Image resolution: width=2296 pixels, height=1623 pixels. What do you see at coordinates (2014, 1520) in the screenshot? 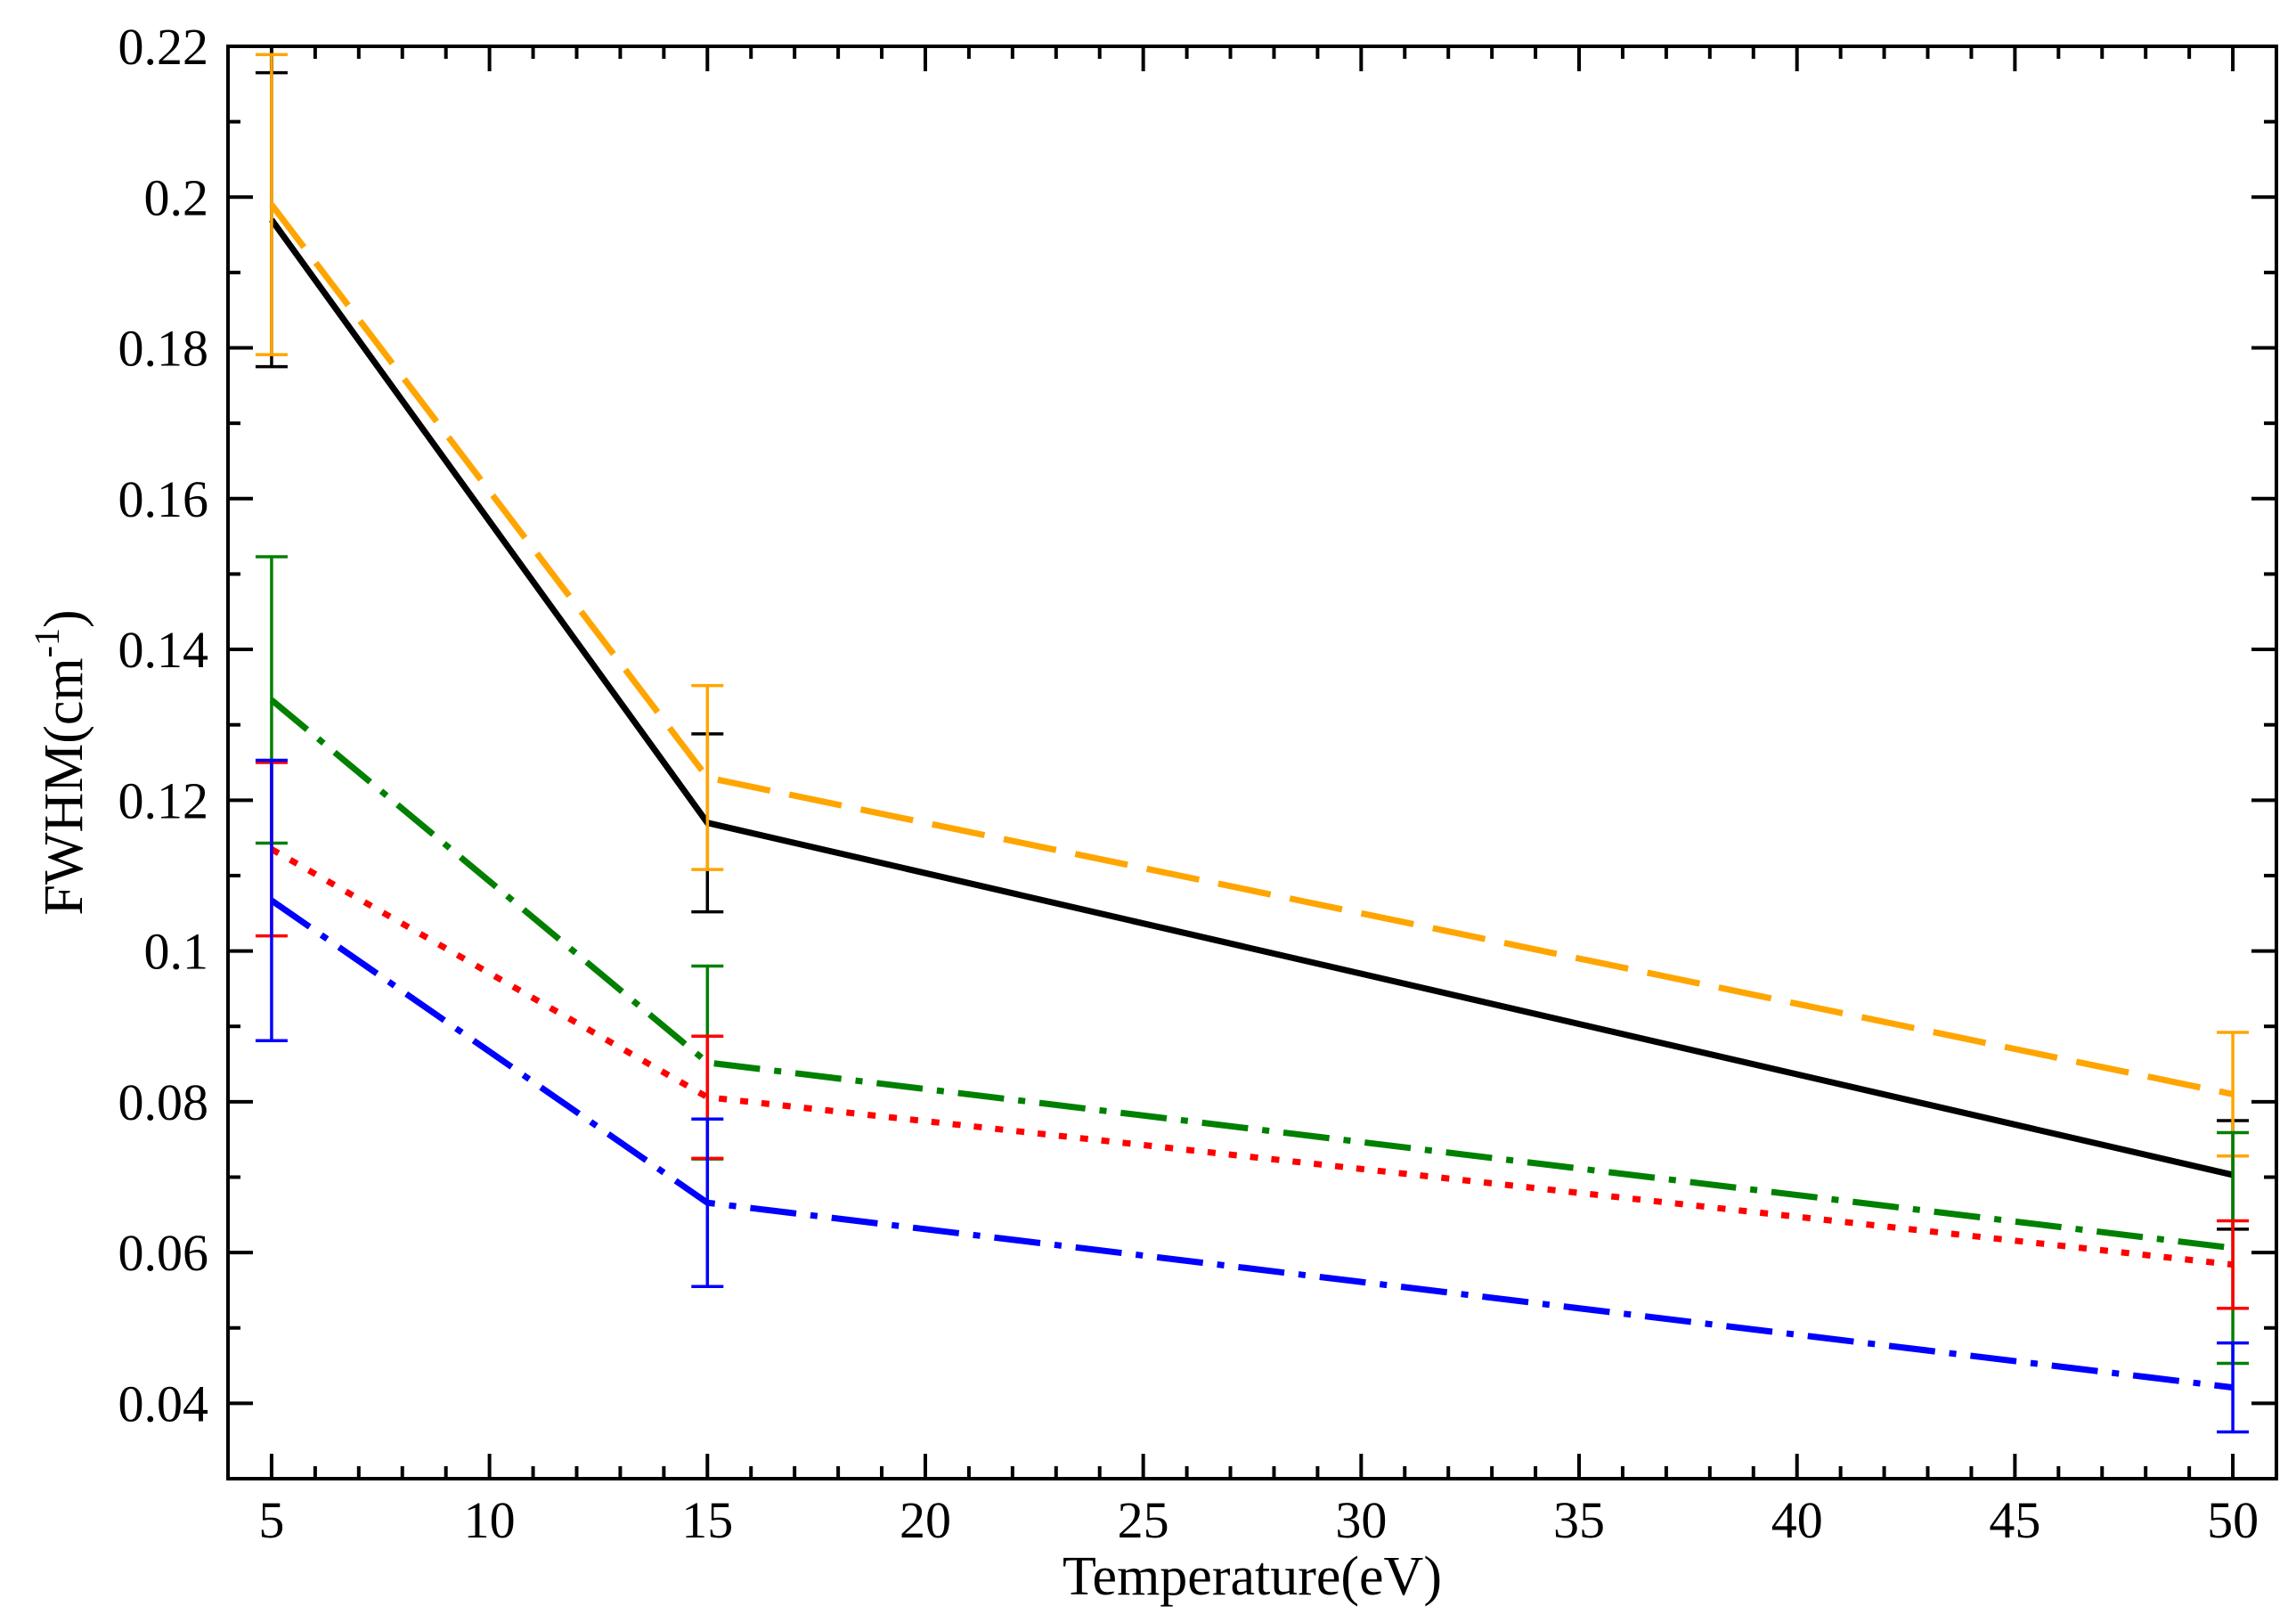
I see `x-tick-label: 45` at bounding box center [2014, 1520].